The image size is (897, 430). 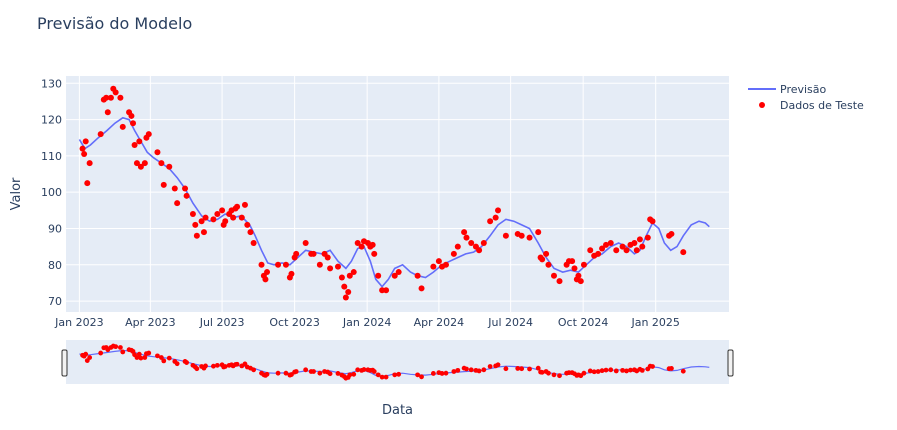 I want to click on y-tick-label: 70, so click(x=55, y=301).